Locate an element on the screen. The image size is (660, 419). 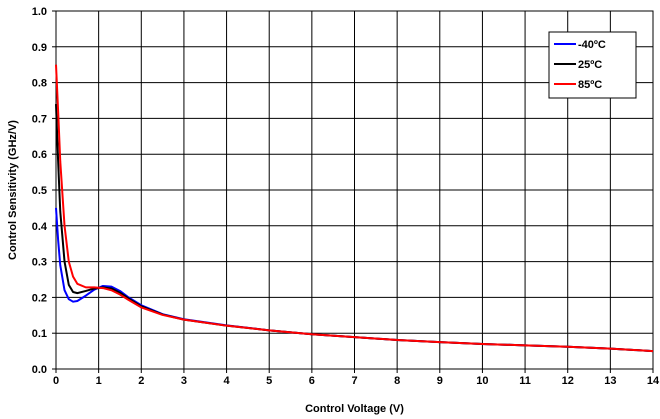
x-tick-label: 0 is located at coordinates (56, 381).